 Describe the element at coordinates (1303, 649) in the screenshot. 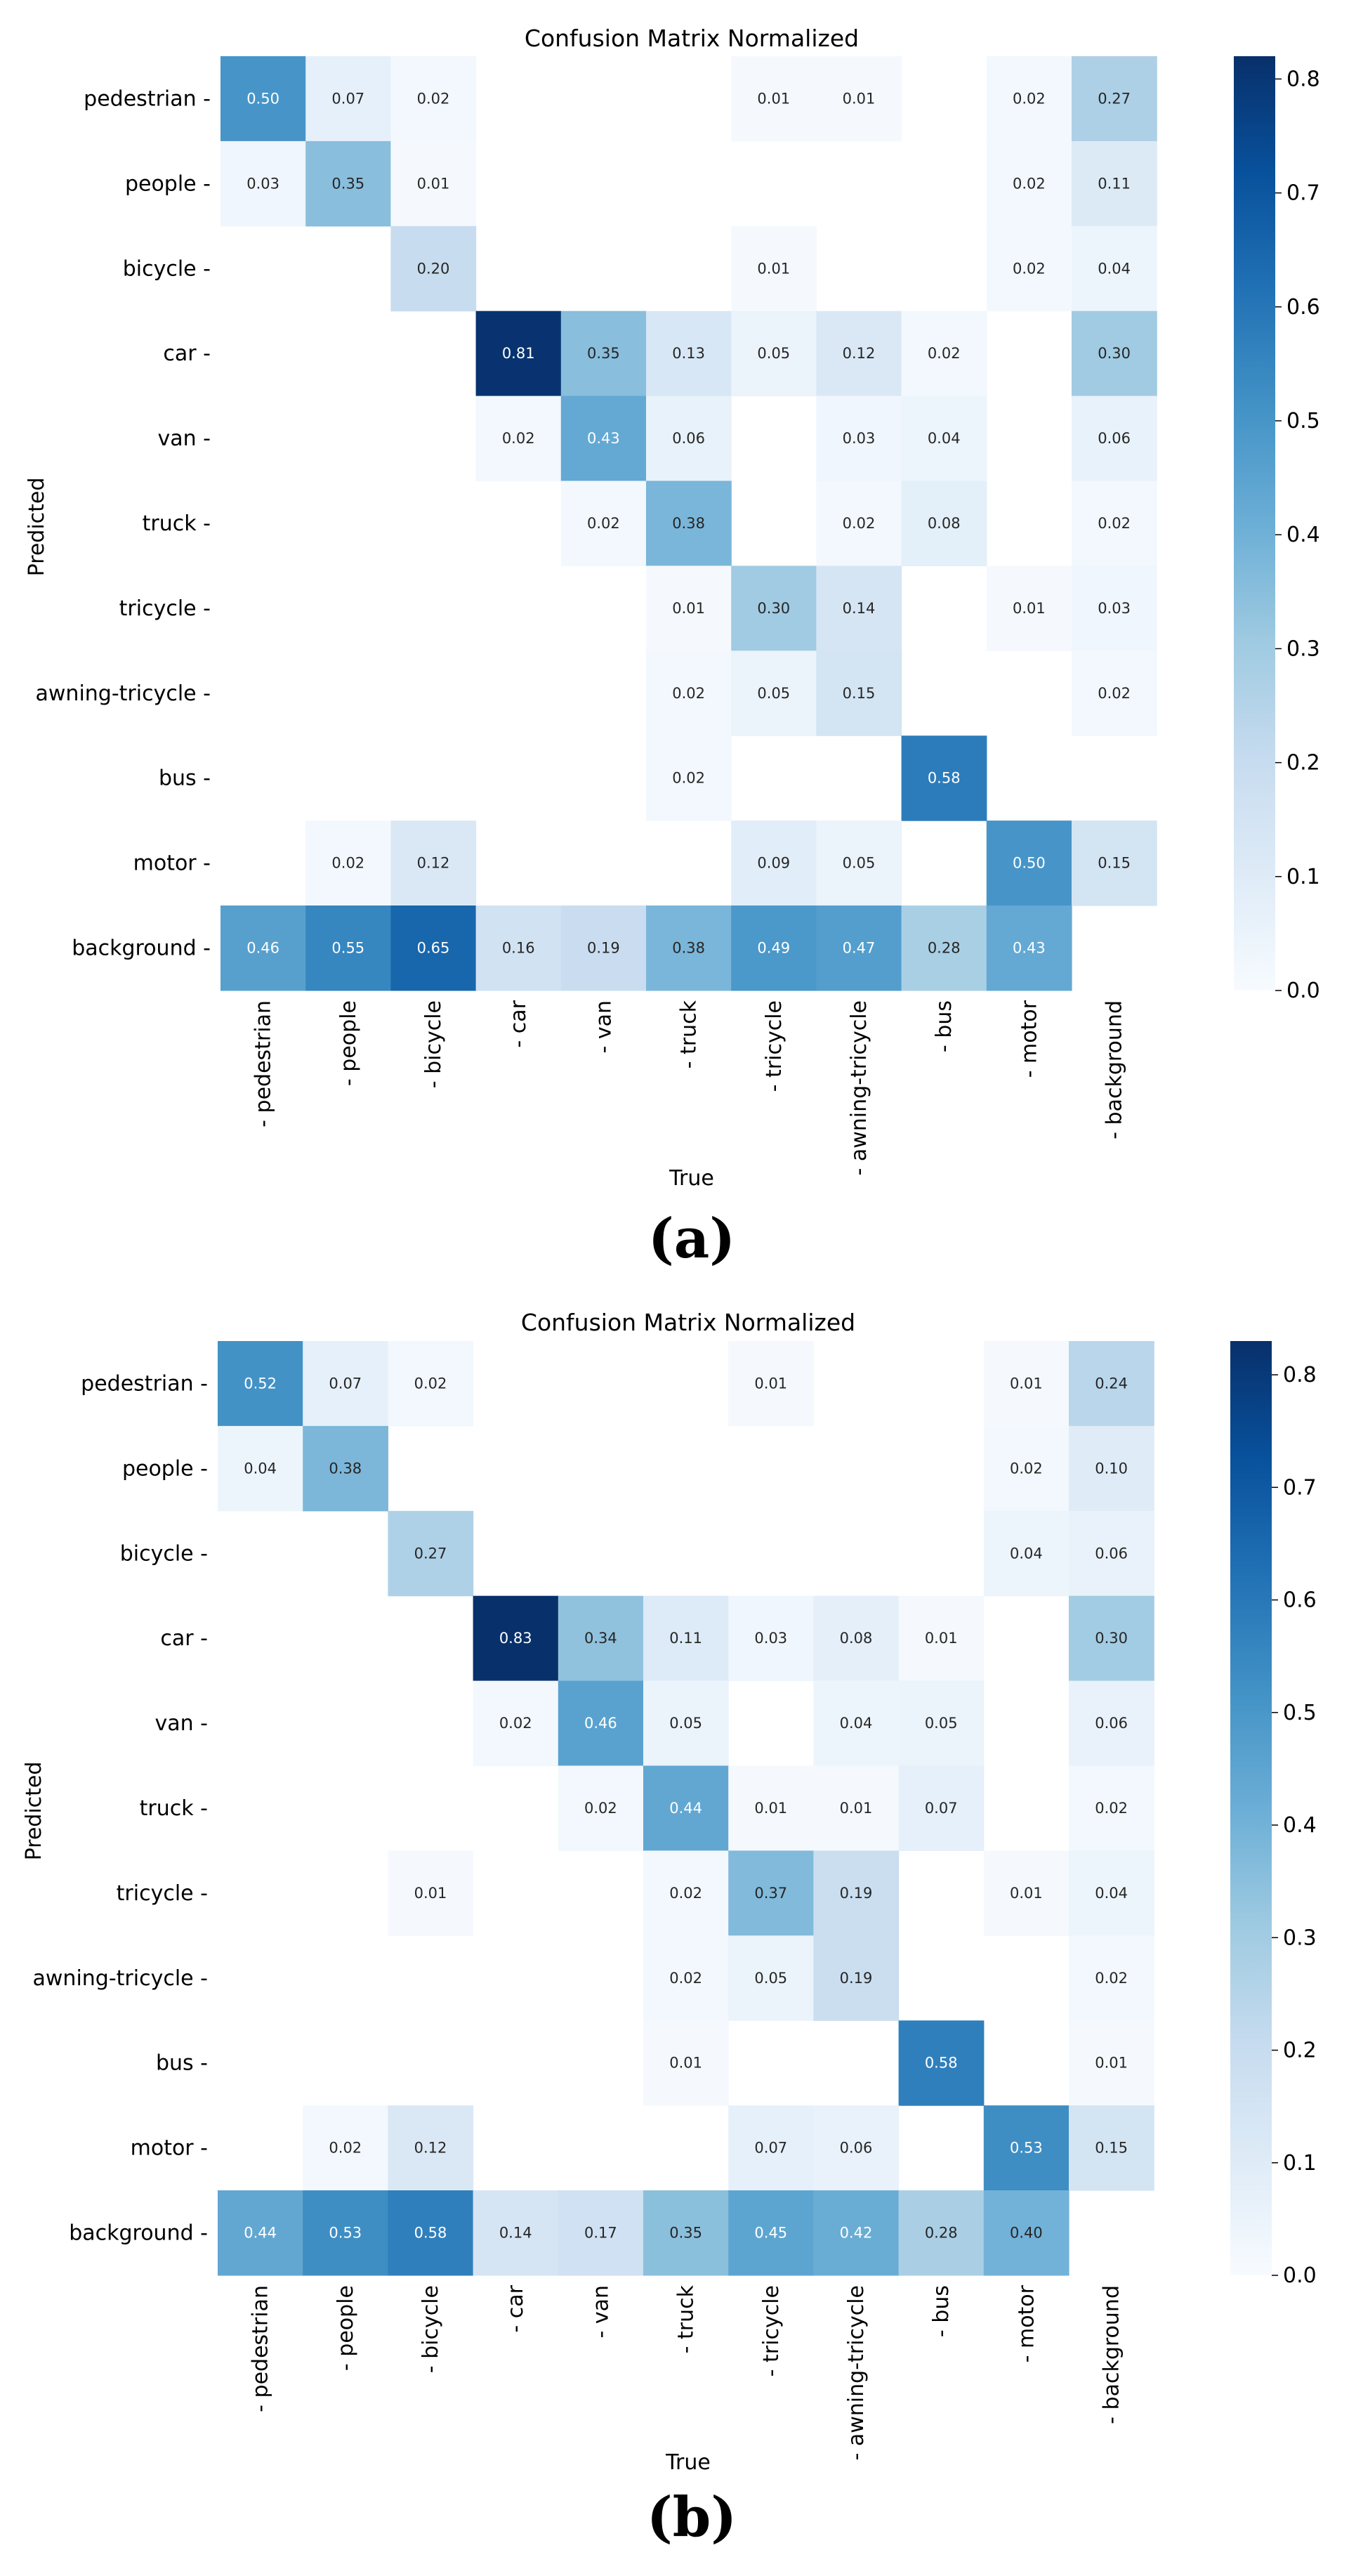

I see `colorbar-tick-label: 0.3` at that location.